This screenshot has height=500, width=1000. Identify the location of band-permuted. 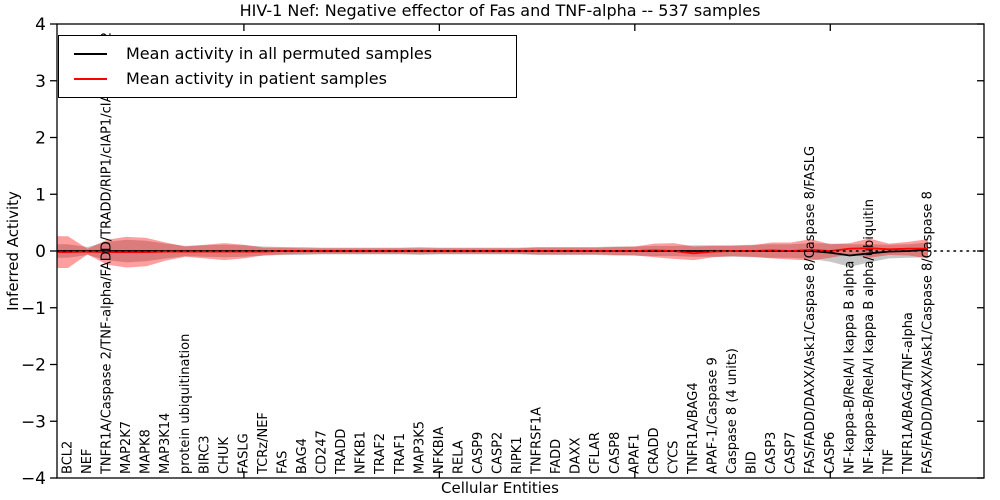
(492, 253).